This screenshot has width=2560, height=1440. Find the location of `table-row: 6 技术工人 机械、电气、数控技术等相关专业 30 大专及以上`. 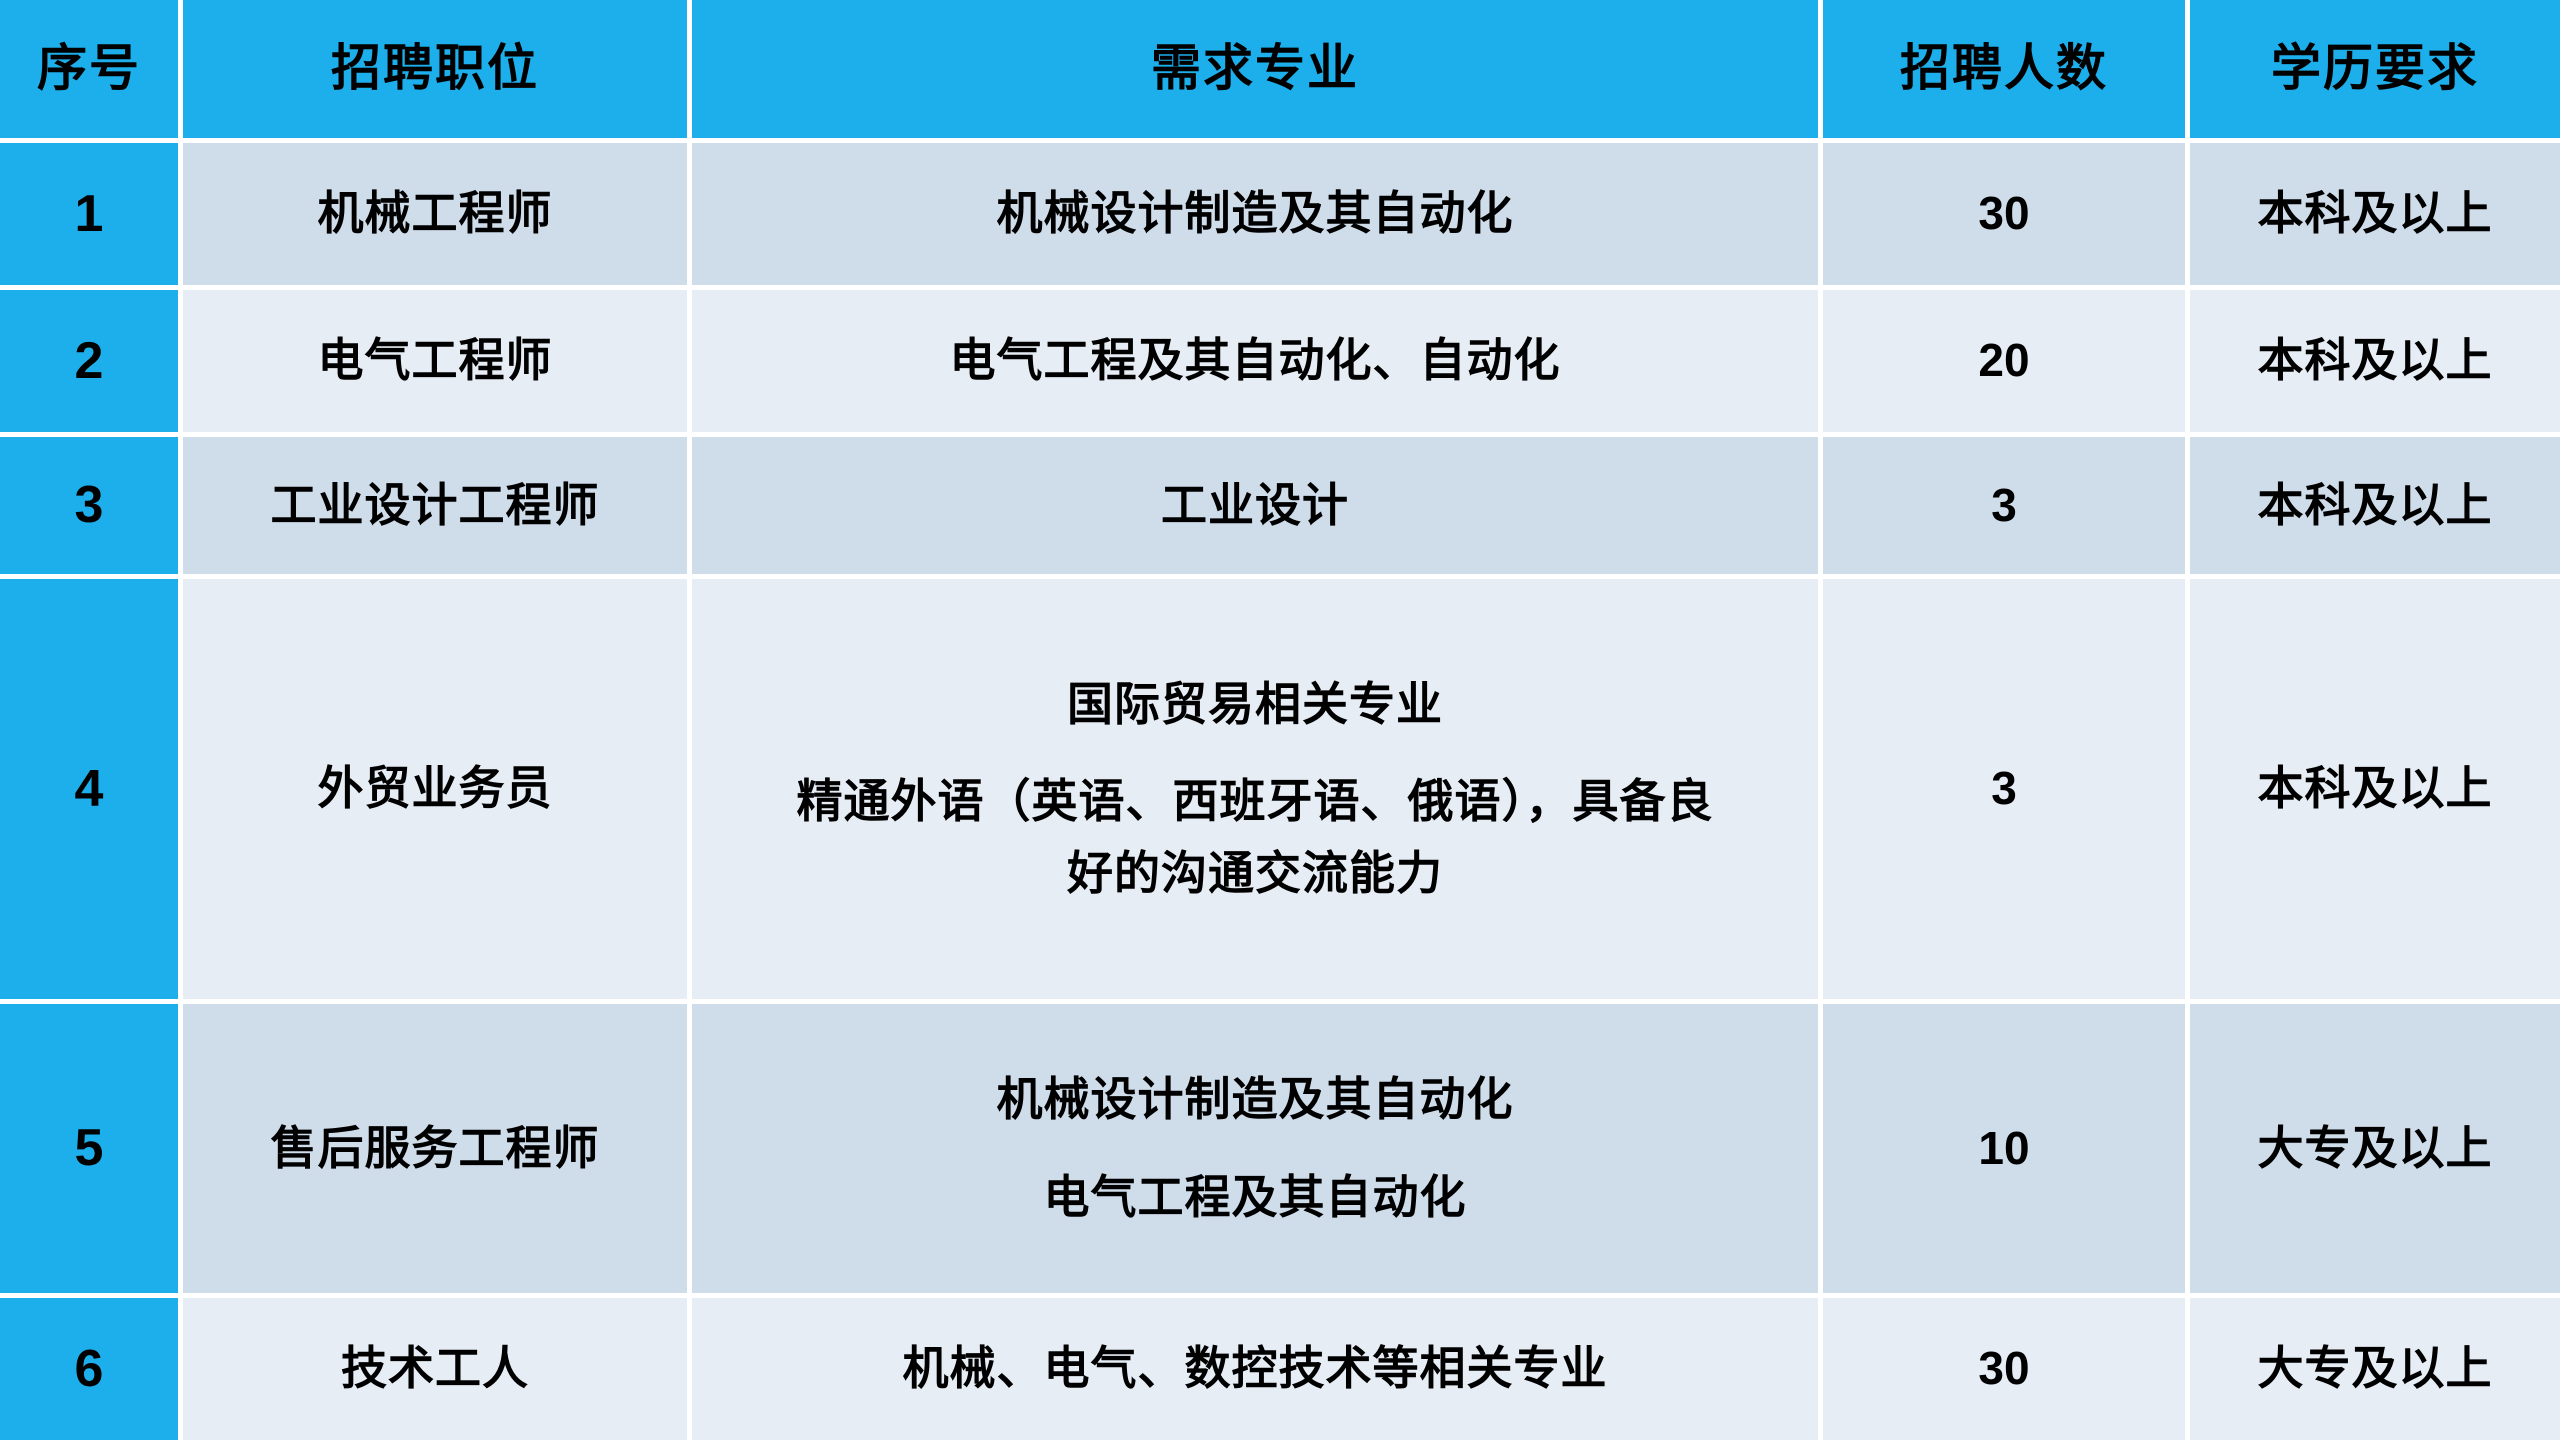

table-row: 6 技术工人 机械、电气、数控技术等相关专业 30 大专及以上 is located at coordinates (1280, 1369).